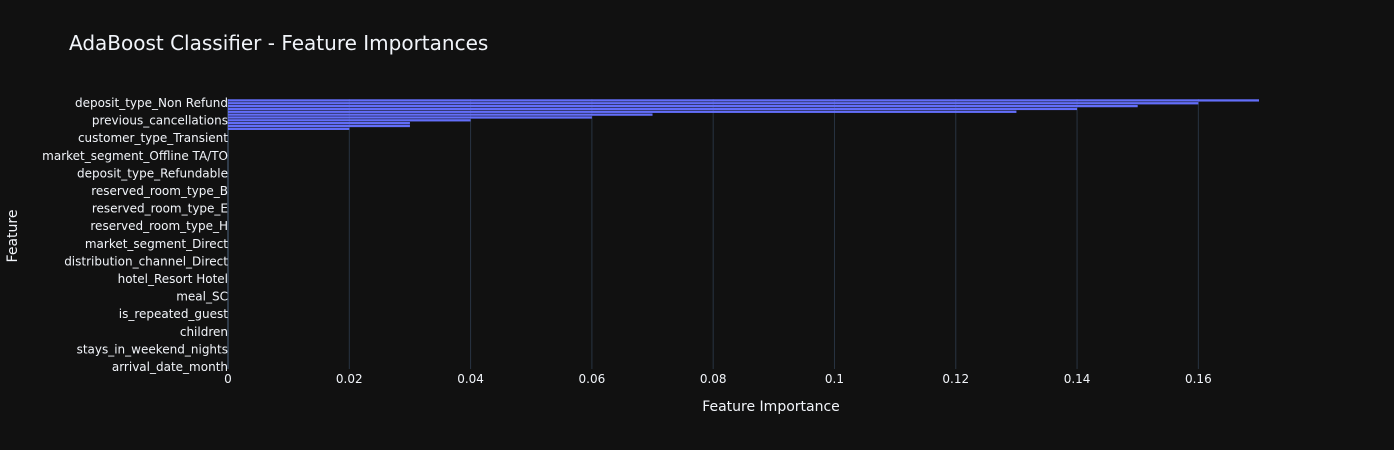  I want to click on x-tick-label: 0.06, so click(592, 379).